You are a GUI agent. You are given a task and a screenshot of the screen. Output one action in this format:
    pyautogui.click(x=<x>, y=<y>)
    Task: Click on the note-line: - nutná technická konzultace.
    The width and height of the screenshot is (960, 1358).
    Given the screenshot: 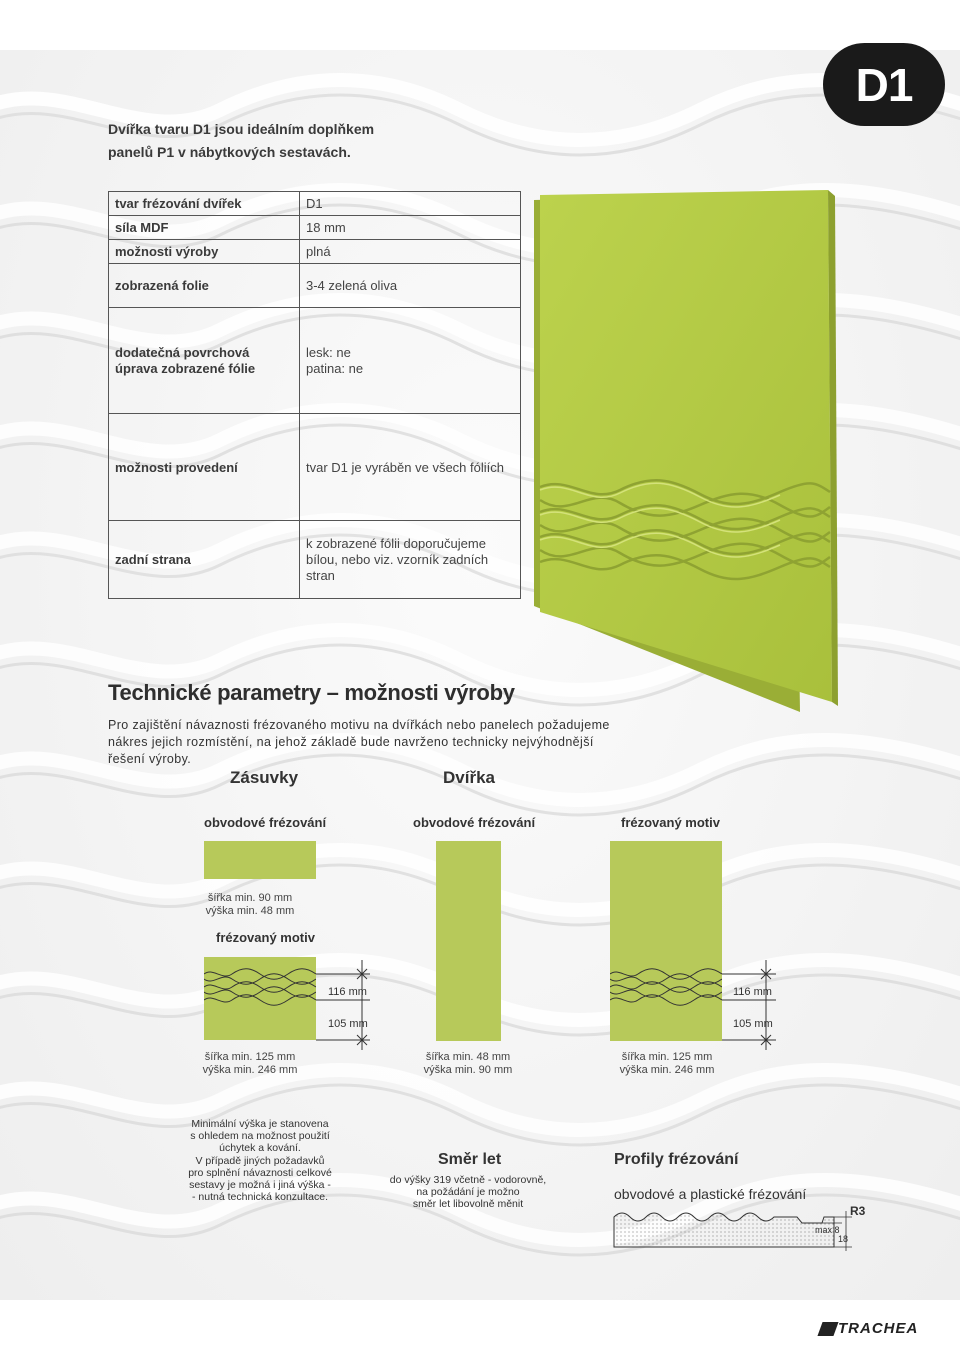 What is the action you would take?
    pyautogui.click(x=260, y=1197)
    